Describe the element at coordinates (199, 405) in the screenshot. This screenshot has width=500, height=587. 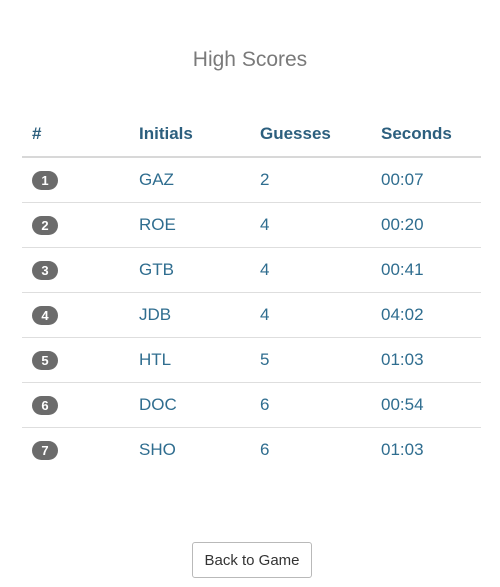
I see `initials-cell: DOC` at that location.